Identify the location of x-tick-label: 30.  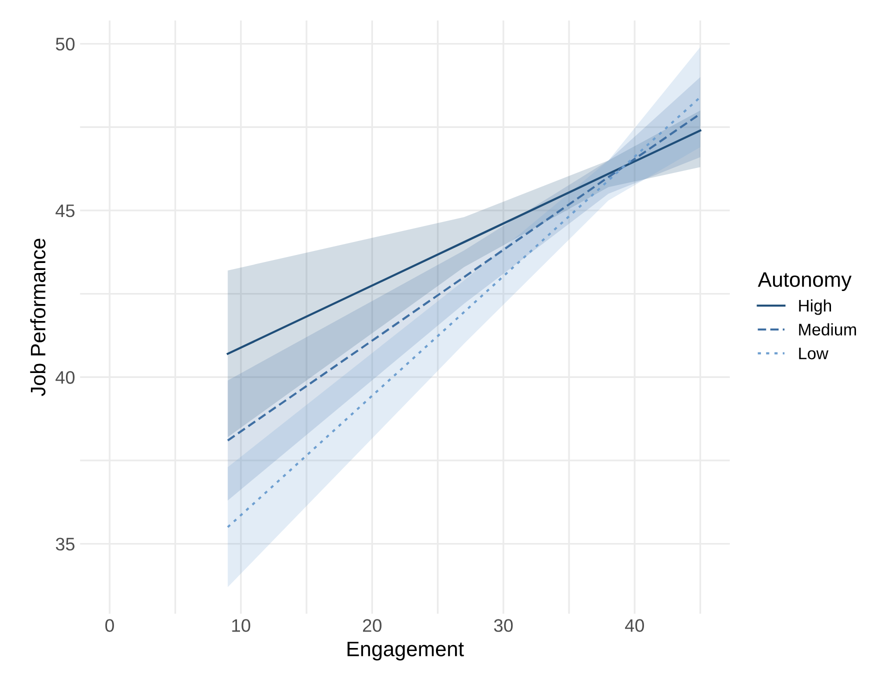
(503, 625).